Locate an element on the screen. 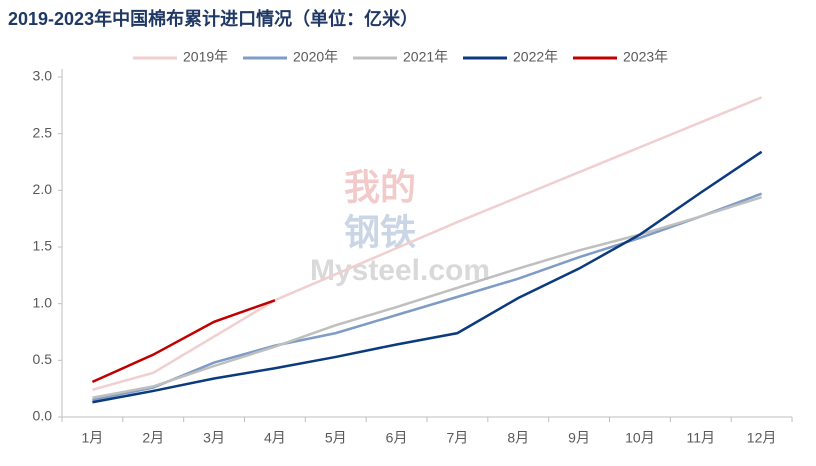  legend-label: 2023年 is located at coordinates (645, 57).